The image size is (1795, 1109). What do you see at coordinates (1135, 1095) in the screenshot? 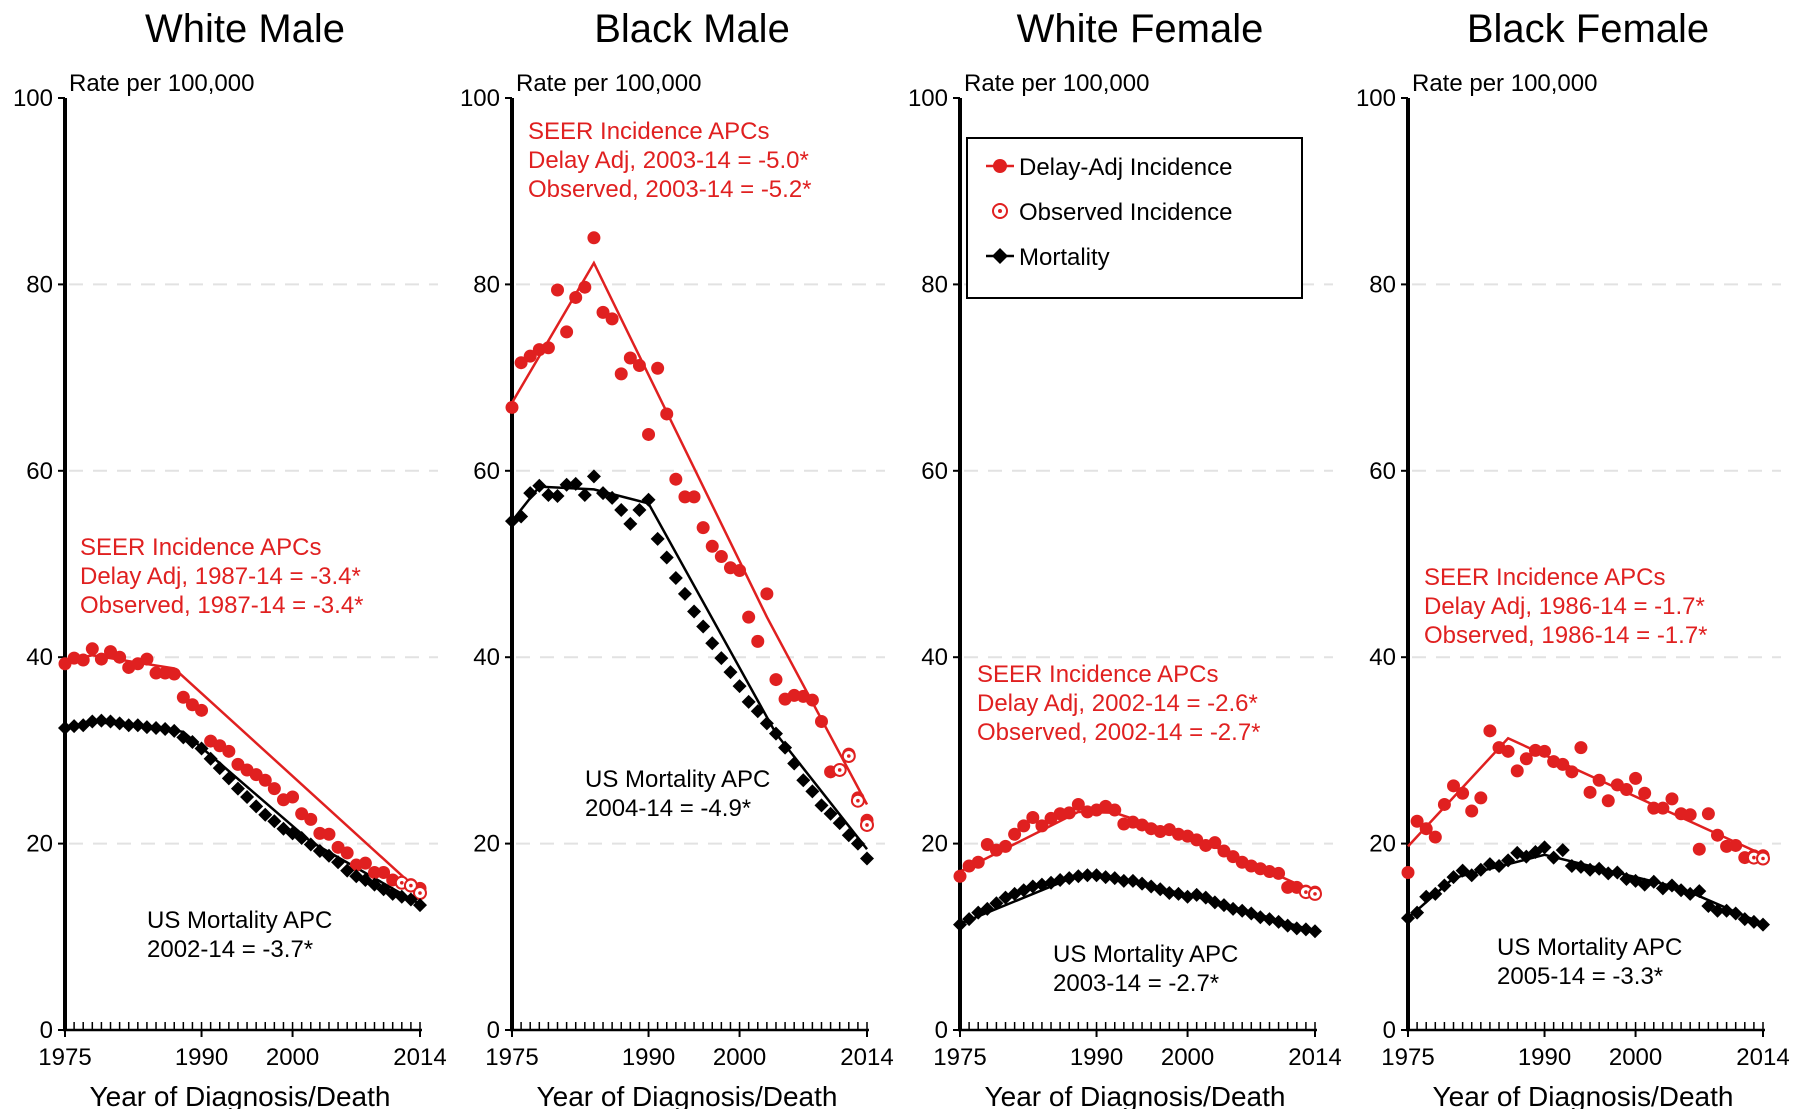
I see `x-axis-label: Year of Diagnosis/Death` at bounding box center [1135, 1095].